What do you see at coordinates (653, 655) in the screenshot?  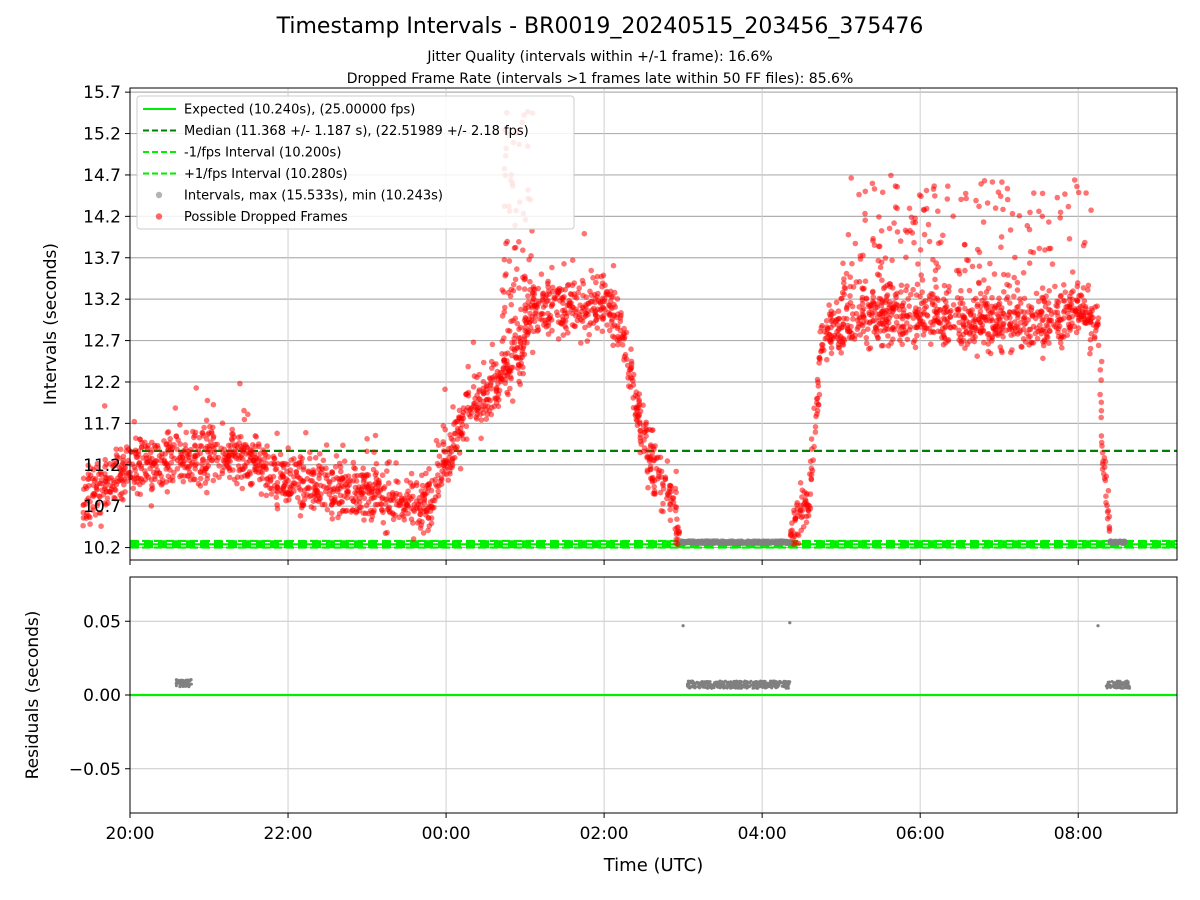 I see `residual-points` at bounding box center [653, 655].